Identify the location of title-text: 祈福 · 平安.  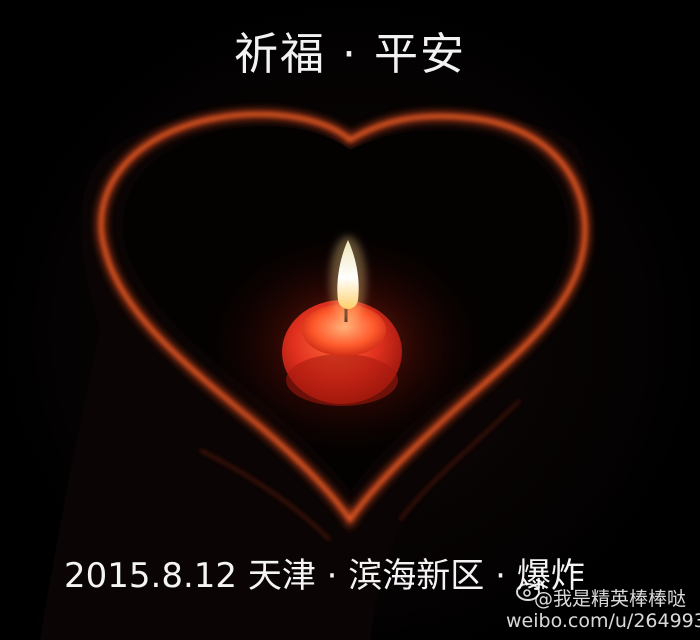
(350, 54).